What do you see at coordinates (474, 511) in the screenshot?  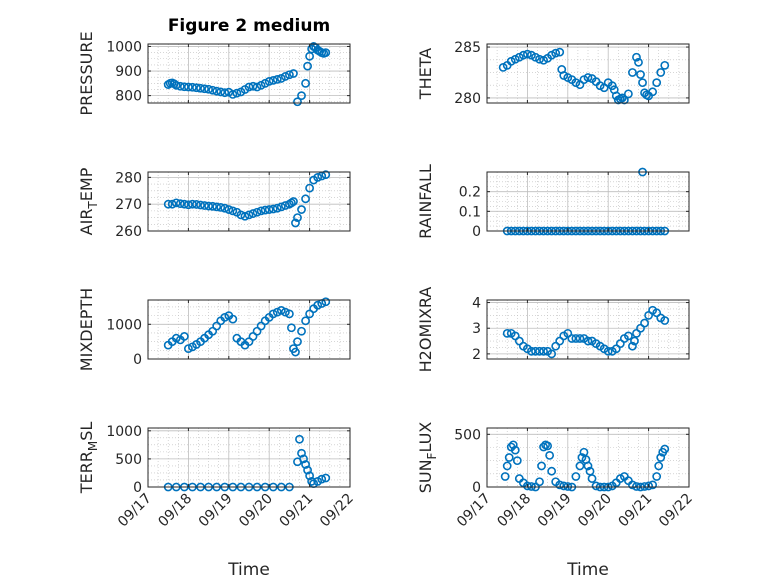 I see `x-tick-label: 09/17` at bounding box center [474, 511].